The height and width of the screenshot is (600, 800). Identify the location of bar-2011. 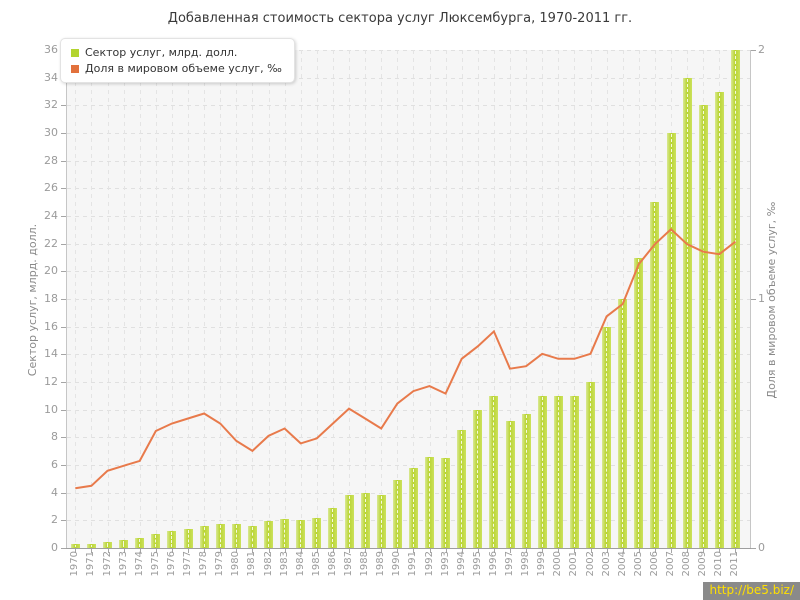
(735, 299).